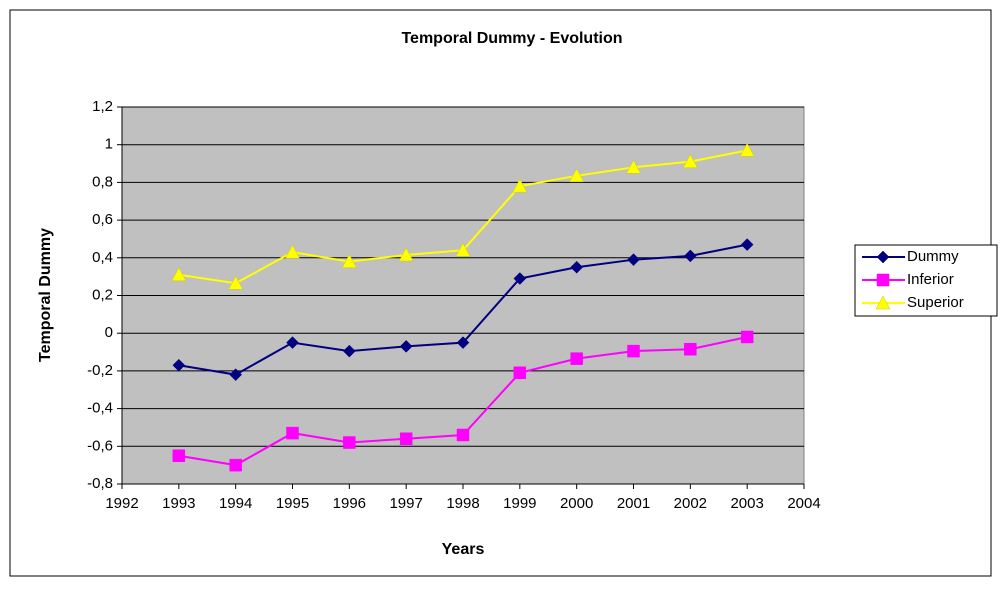 The image size is (1003, 593). I want to click on y-tick-label: -0,8, so click(100, 483).